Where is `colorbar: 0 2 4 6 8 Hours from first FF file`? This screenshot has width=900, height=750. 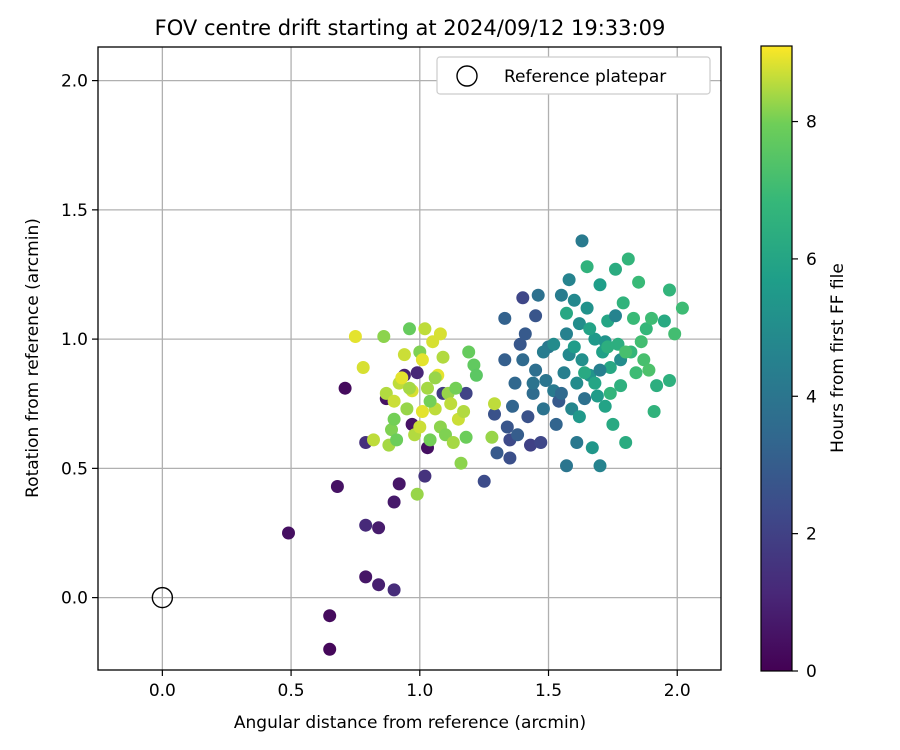 colorbar: 0 2 4 6 8 Hours from first FF file is located at coordinates (804, 363).